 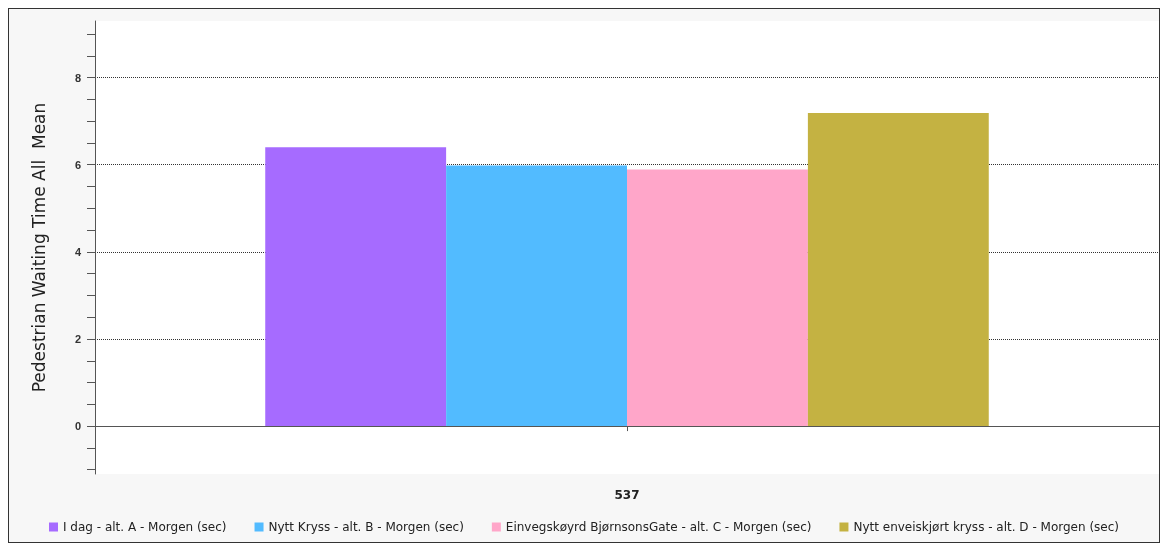 I want to click on legend-label: Nytt enveiskjørt kryss - alt. D - Morgen (sec), so click(x=986, y=527).